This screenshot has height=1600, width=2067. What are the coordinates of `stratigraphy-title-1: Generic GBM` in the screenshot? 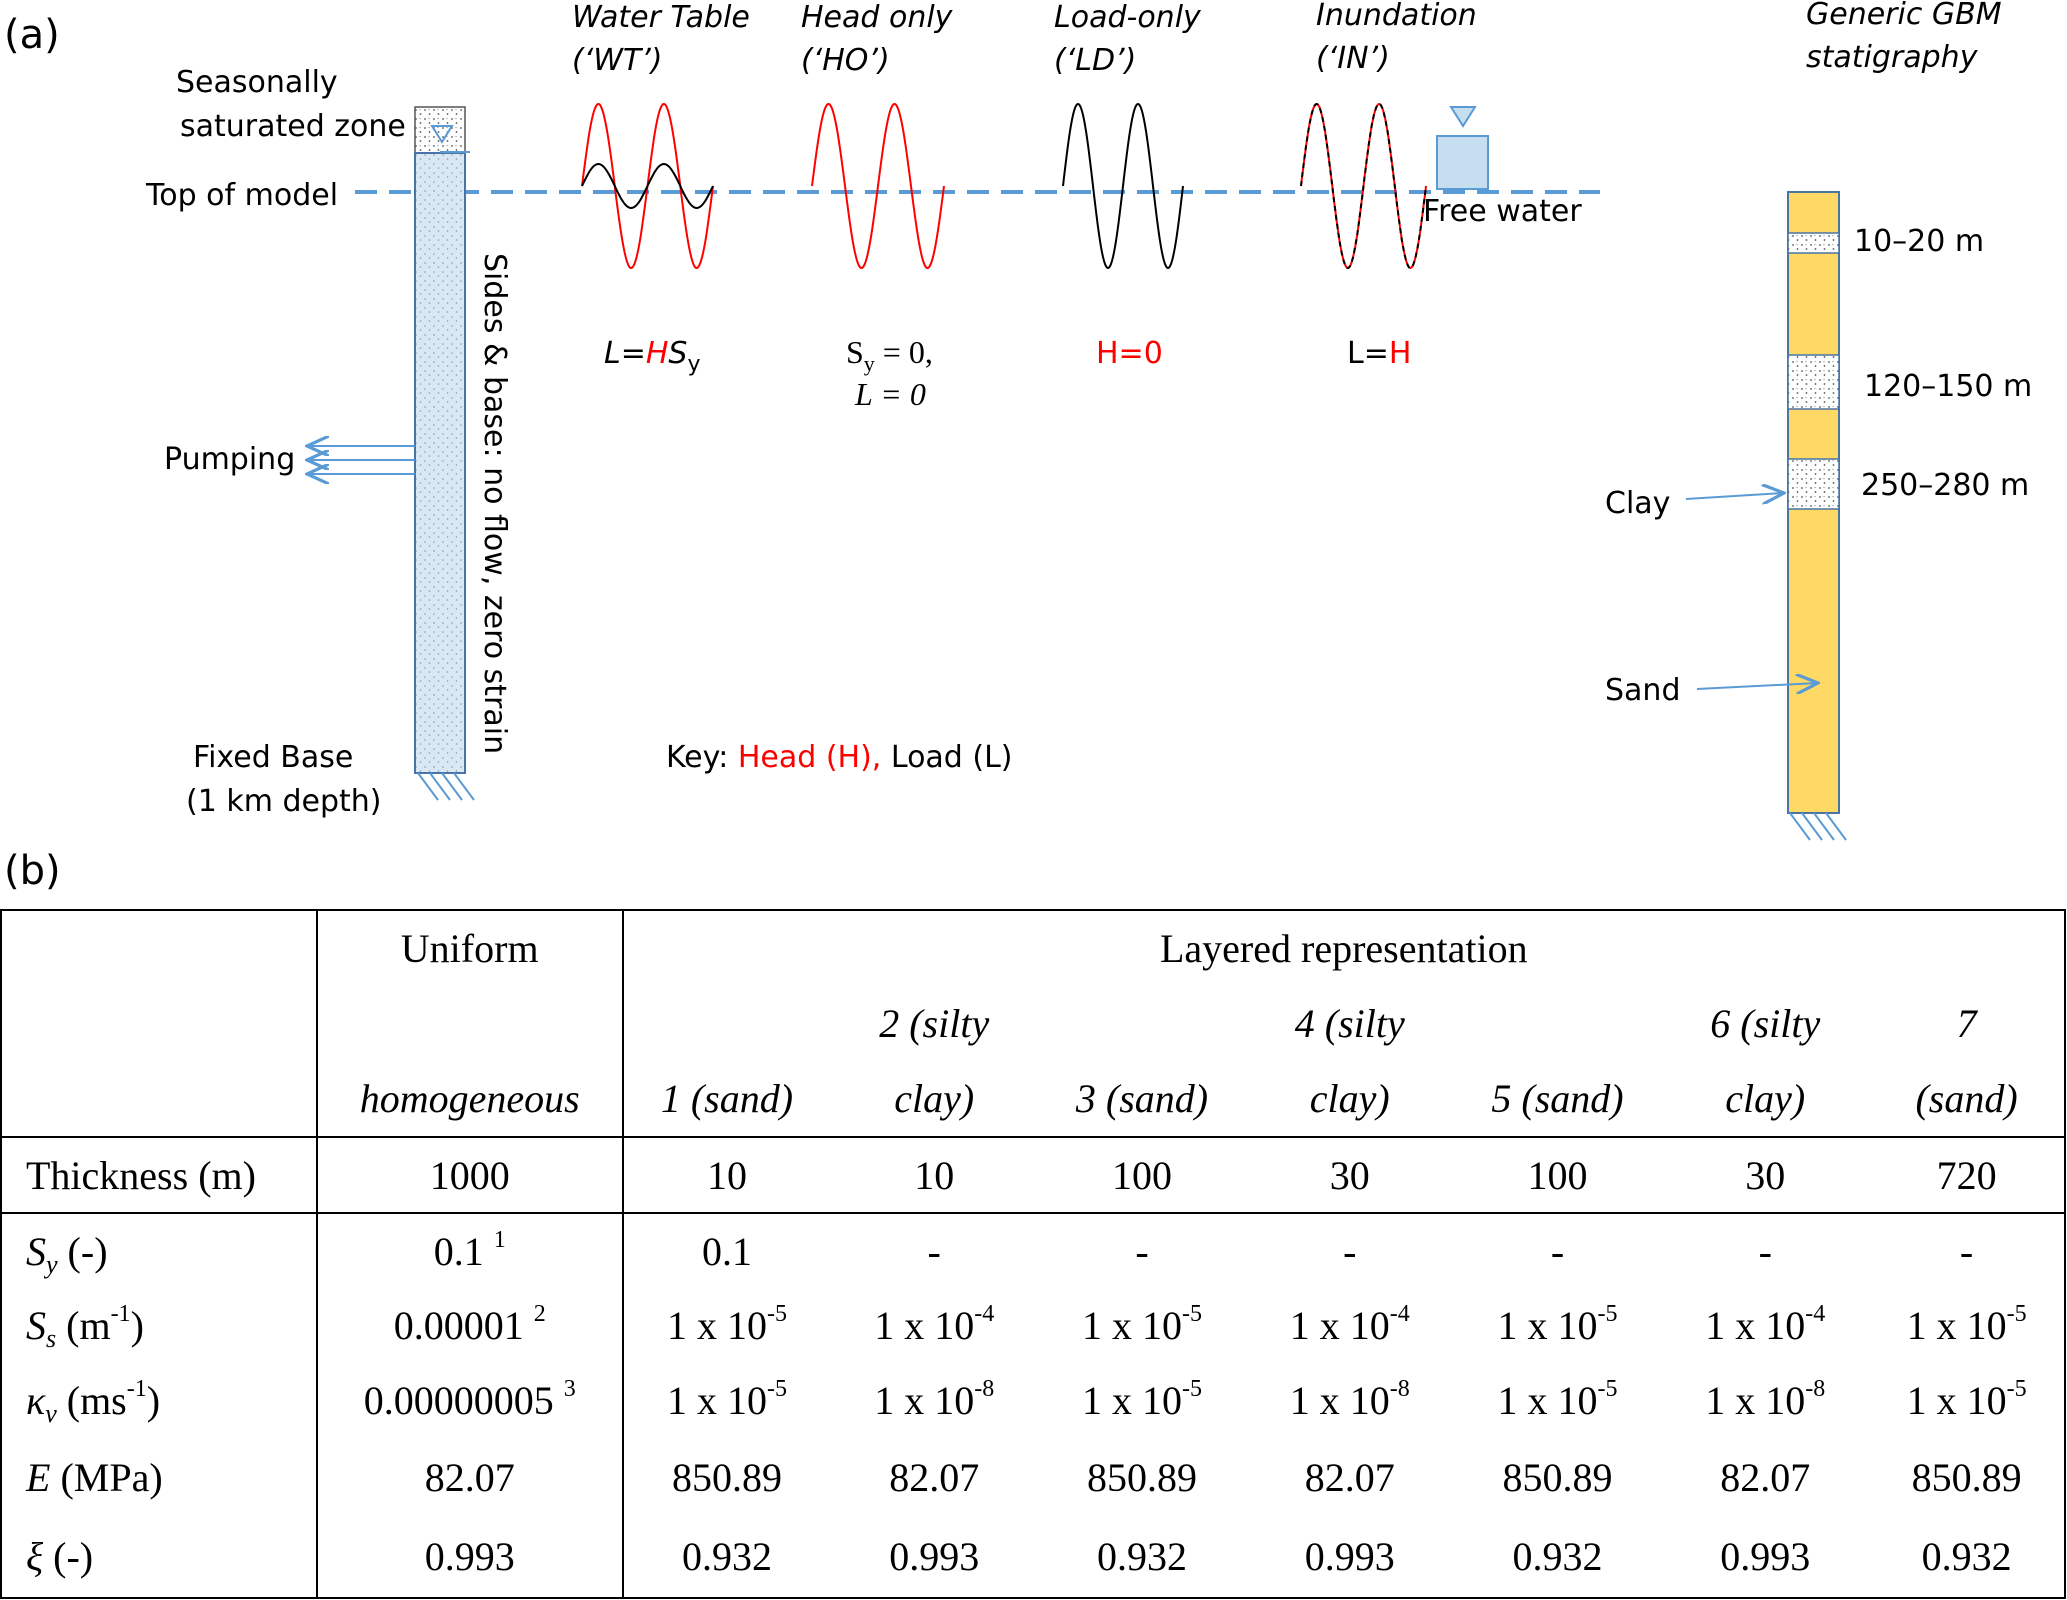 It's located at (1904, 16).